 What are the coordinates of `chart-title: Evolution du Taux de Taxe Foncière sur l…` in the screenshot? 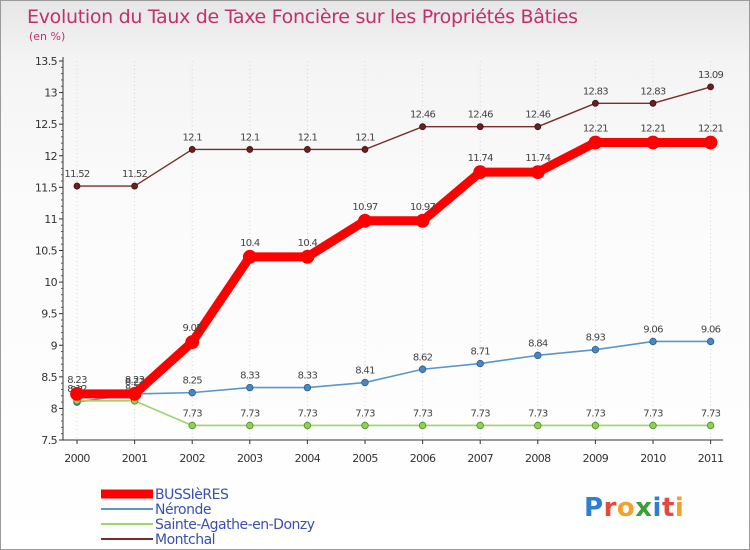 It's located at (302, 17).